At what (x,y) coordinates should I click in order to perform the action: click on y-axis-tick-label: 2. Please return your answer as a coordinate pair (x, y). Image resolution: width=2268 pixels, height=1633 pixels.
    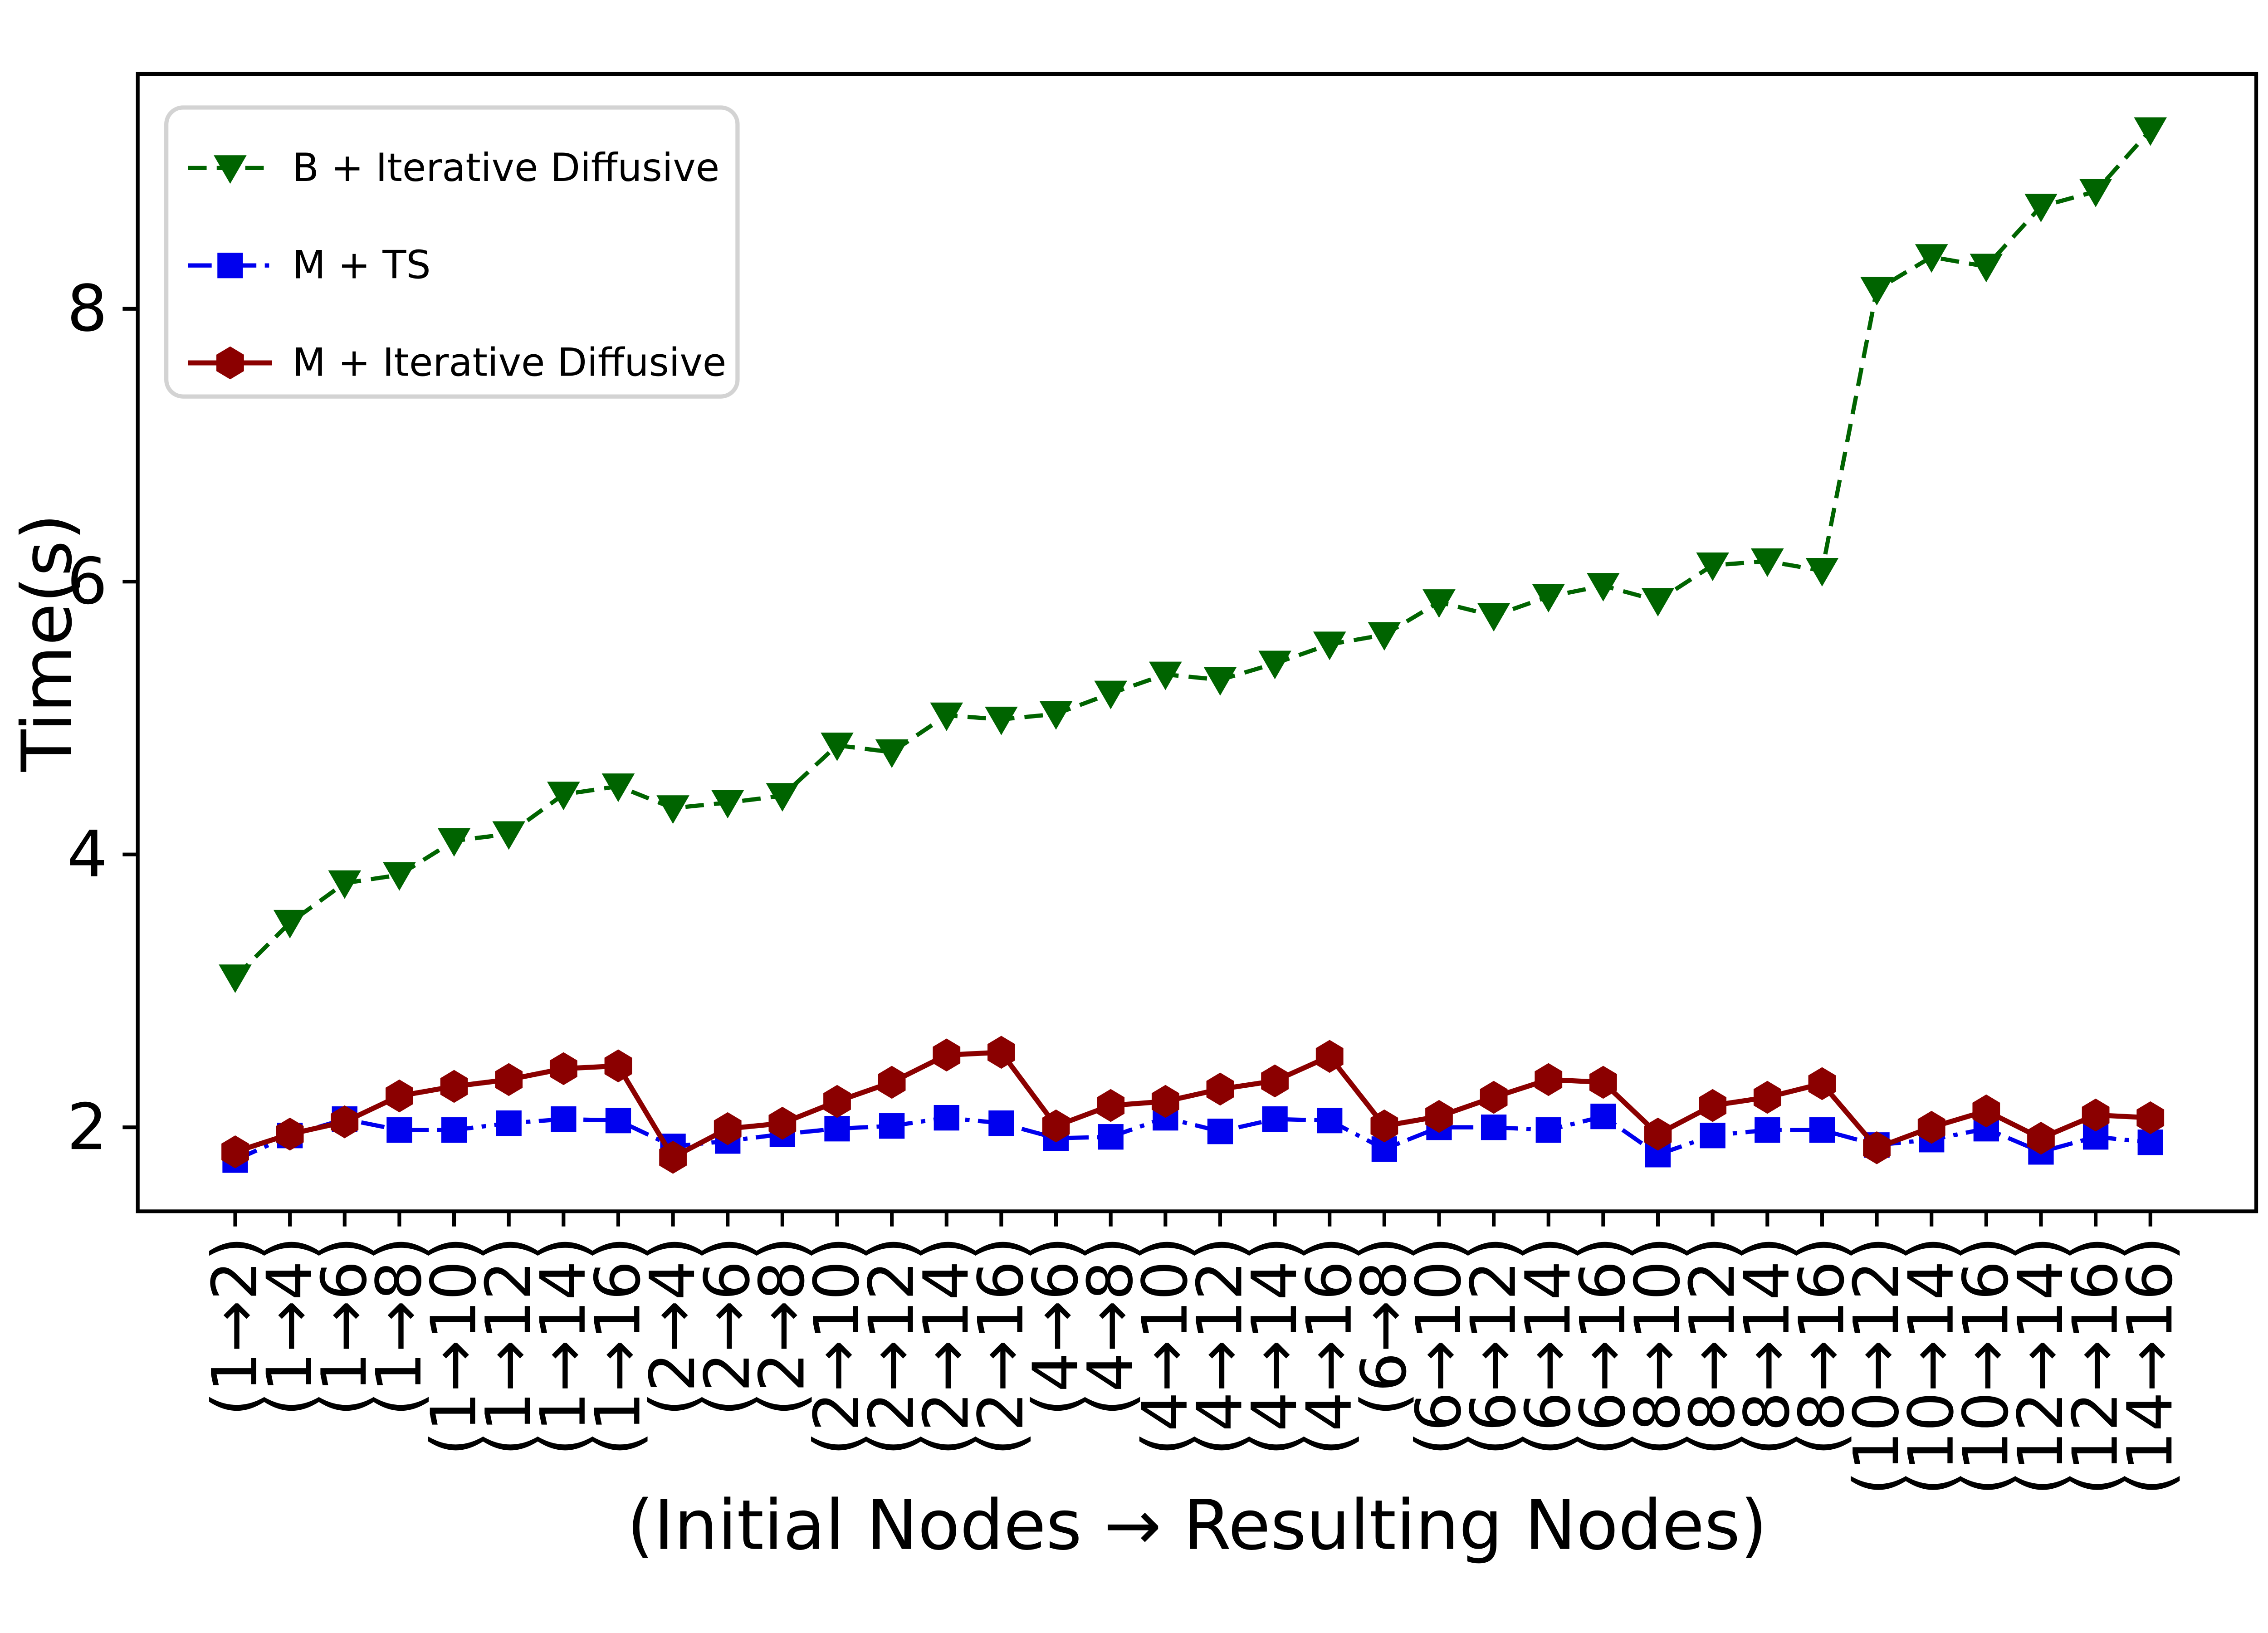
    Looking at the image, I should click on (87, 1127).